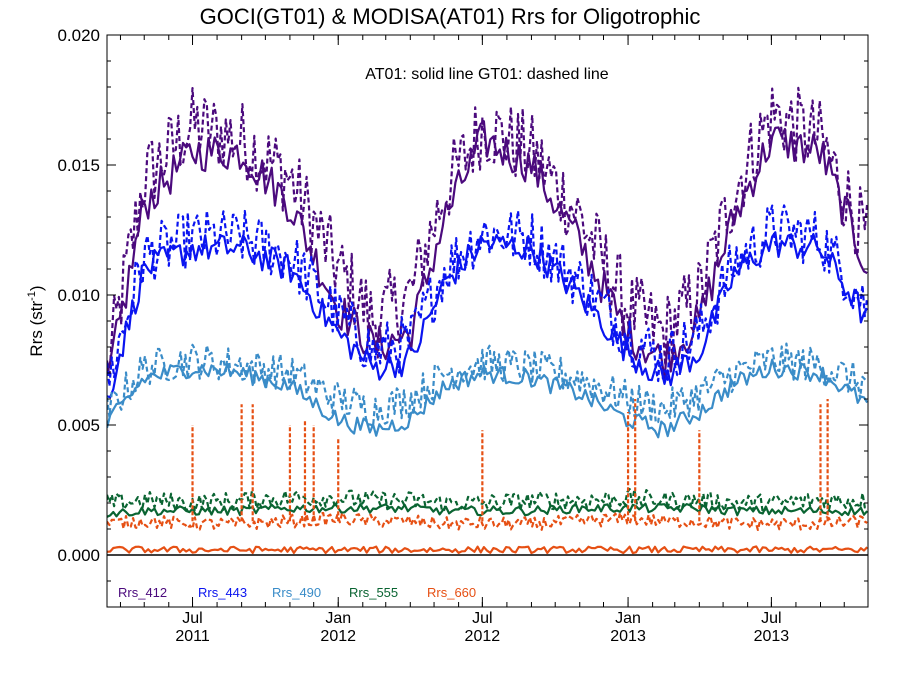  Describe the element at coordinates (78, 165) in the screenshot. I see `y-tick-label: 0.015` at that location.